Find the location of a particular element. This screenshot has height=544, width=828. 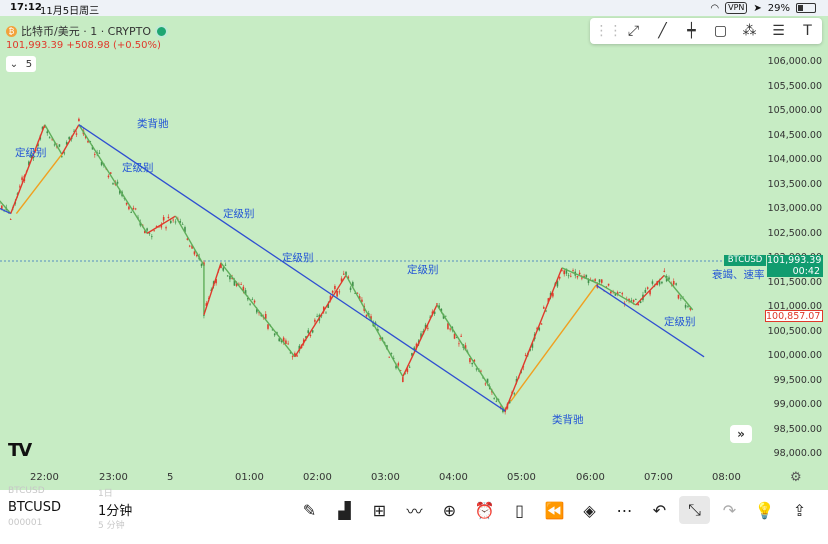

price-marker: 100,857.07 is located at coordinates (794, 316).